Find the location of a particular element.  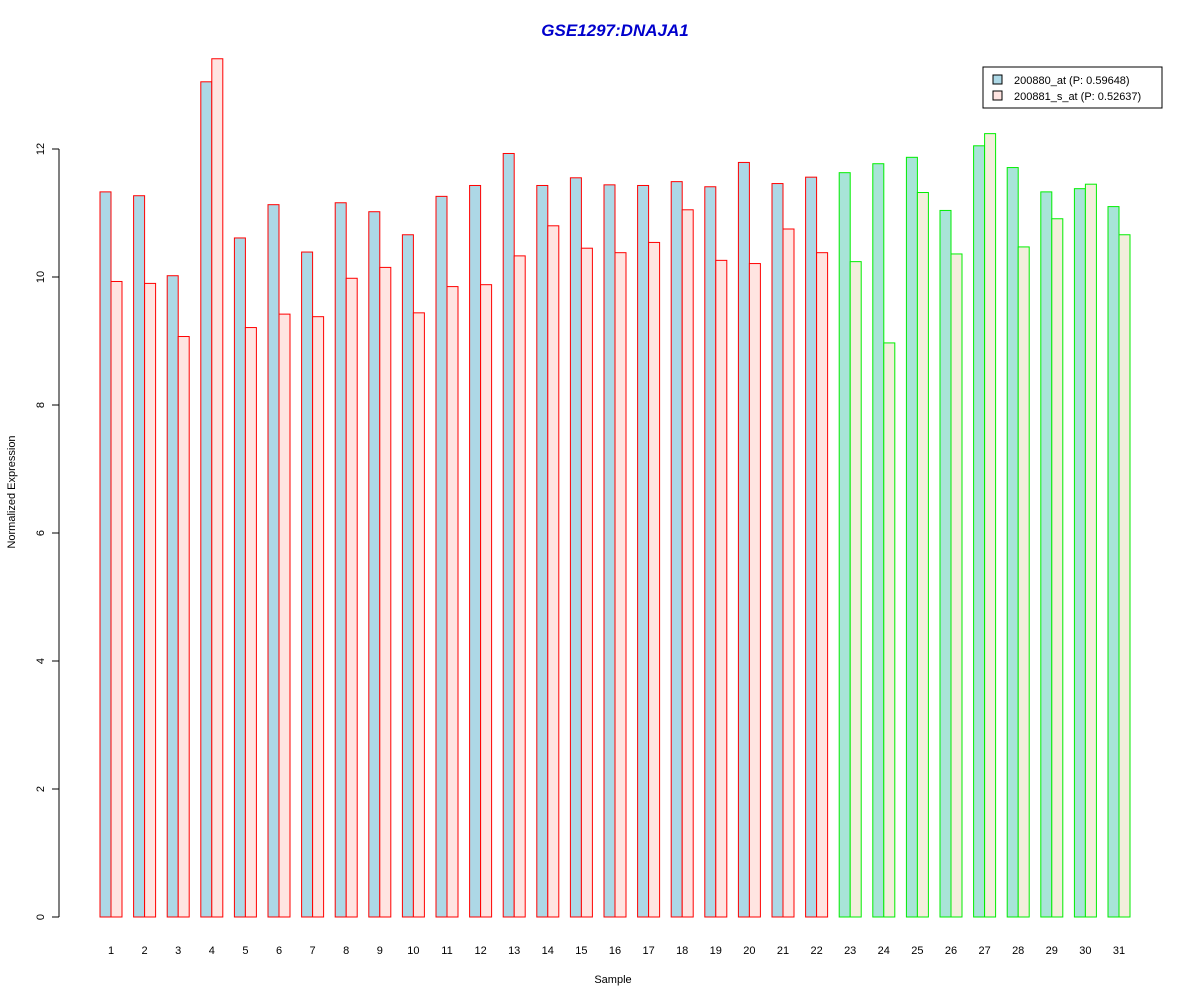

x-tick-label-17: 17 is located at coordinates (648, 951).